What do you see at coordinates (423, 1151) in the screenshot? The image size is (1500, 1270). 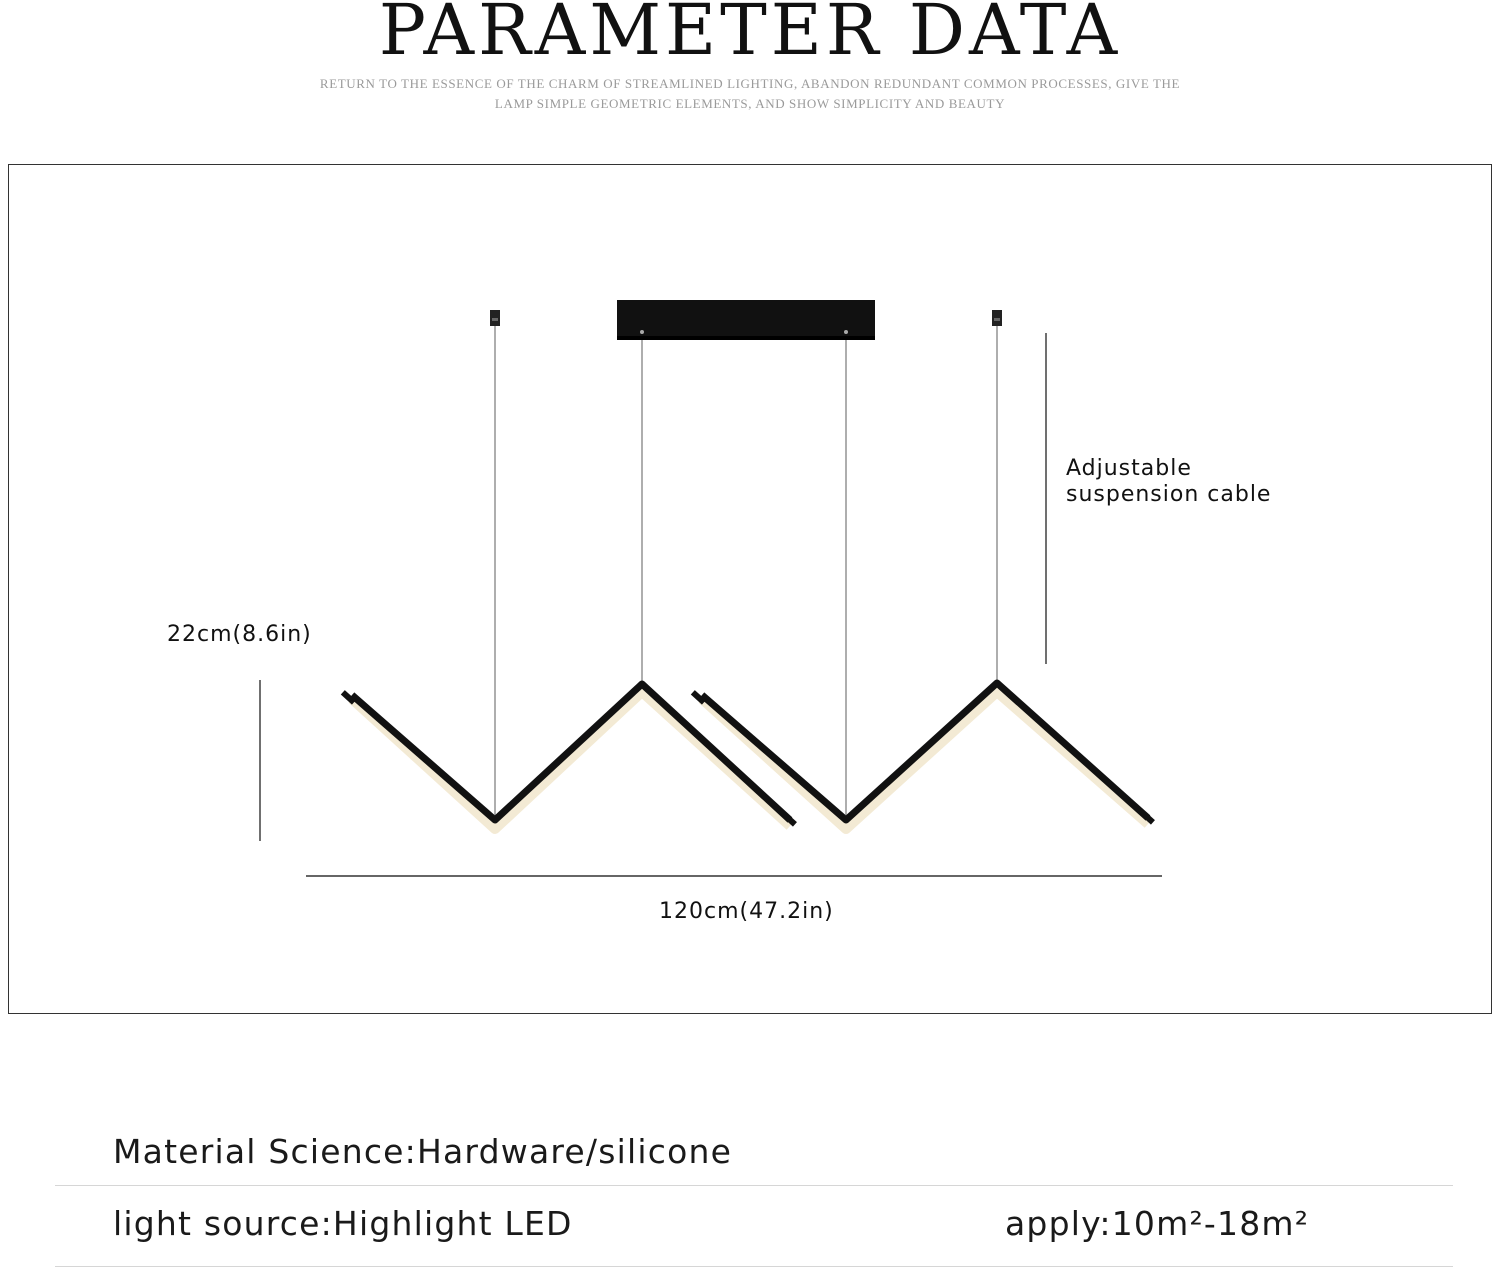 I see `spec-material: Material Science:Hardware/silicone` at bounding box center [423, 1151].